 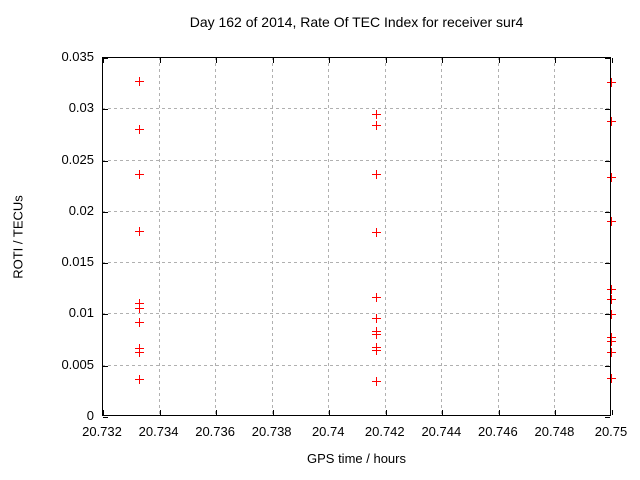 What do you see at coordinates (81, 108) in the screenshot?
I see `y-tick-label: 0.03` at bounding box center [81, 108].